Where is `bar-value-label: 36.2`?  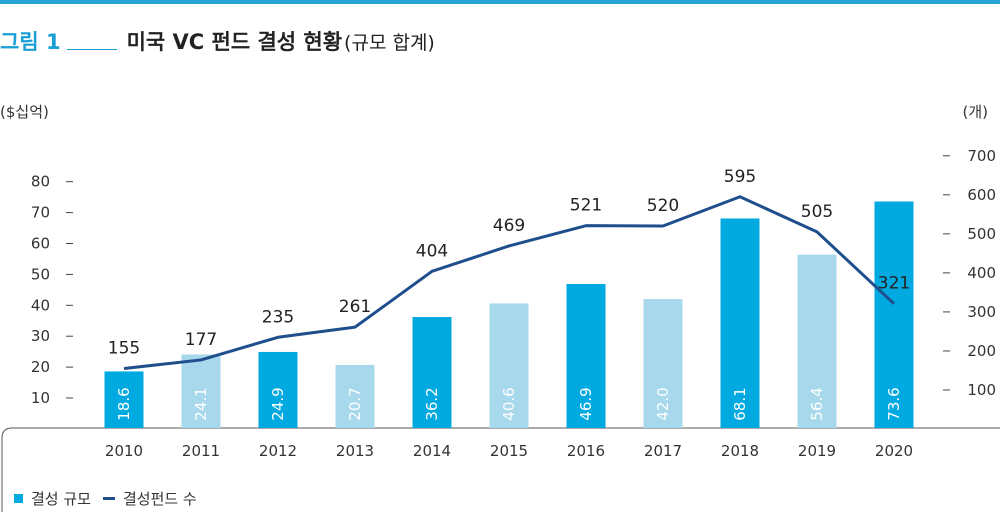
bar-value-label: 36.2 is located at coordinates (432, 403).